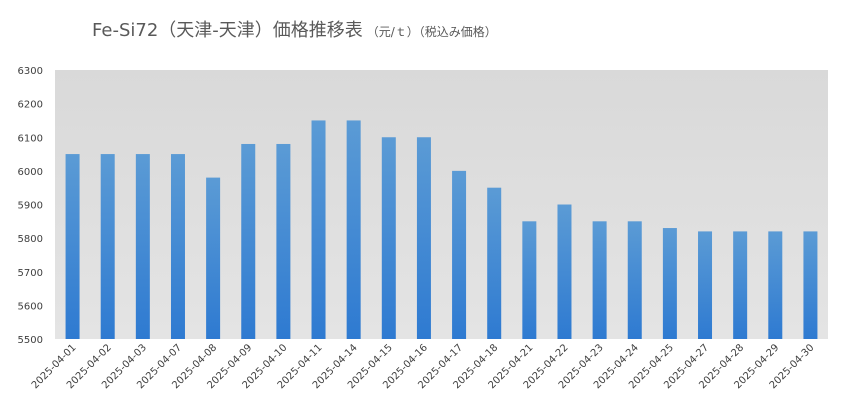 This screenshot has height=412, width=843. I want to click on y-tick-label: 5800, so click(30, 239).